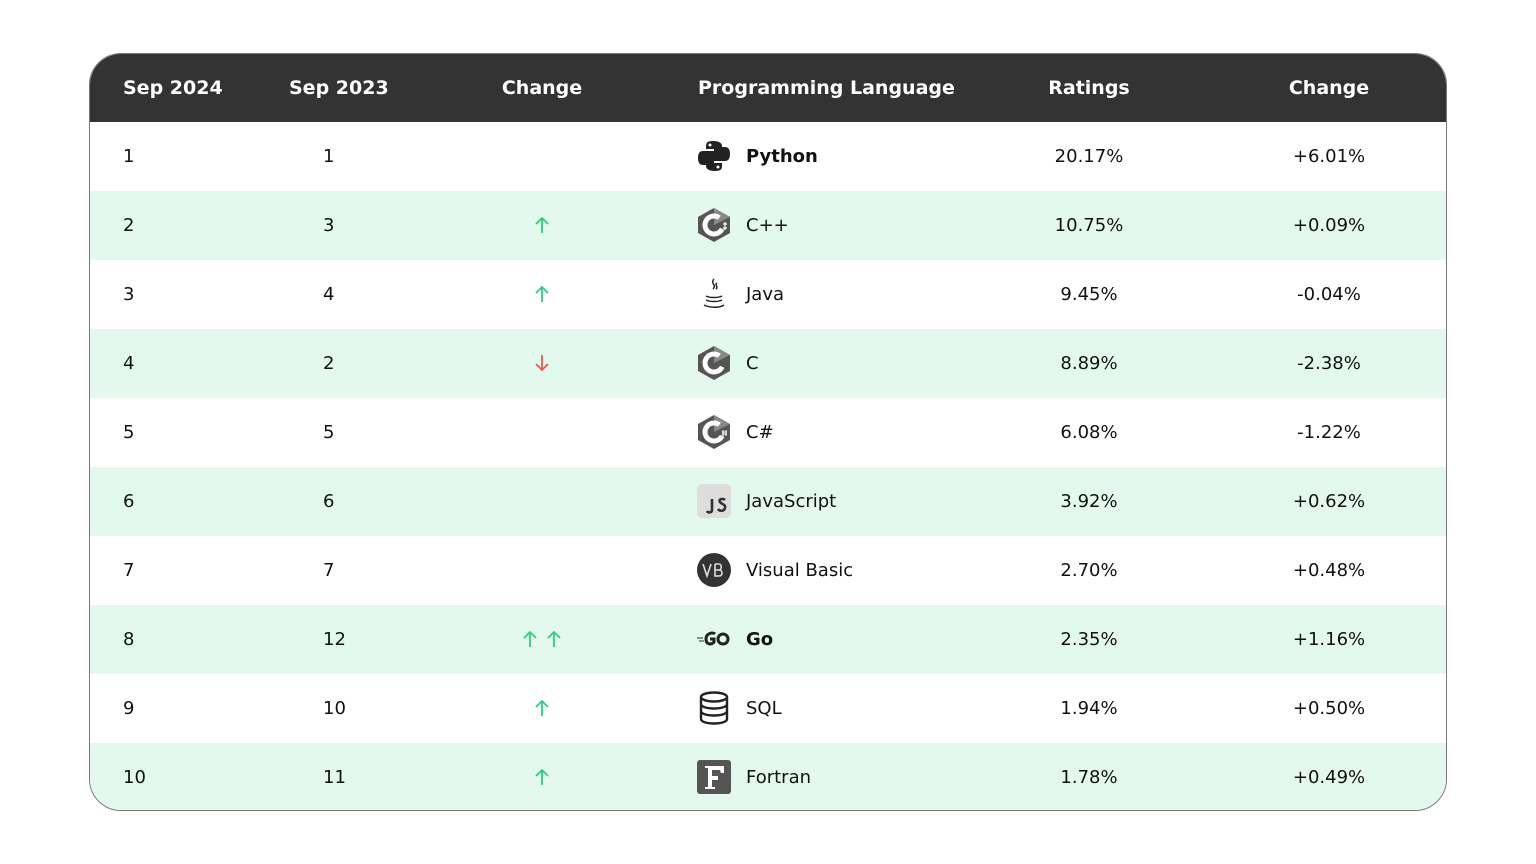 The width and height of the screenshot is (1536, 864). Describe the element at coordinates (1089, 156) in the screenshot. I see `table-cell: 20.17%` at that location.